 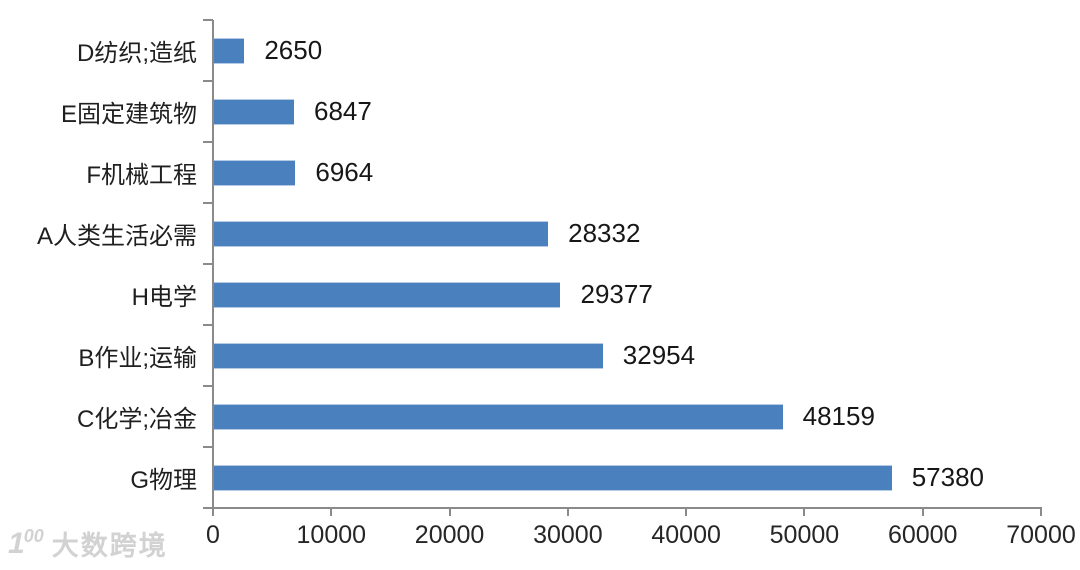 I want to click on bar-row: D纺织;造纸 2650, so click(x=540, y=50).